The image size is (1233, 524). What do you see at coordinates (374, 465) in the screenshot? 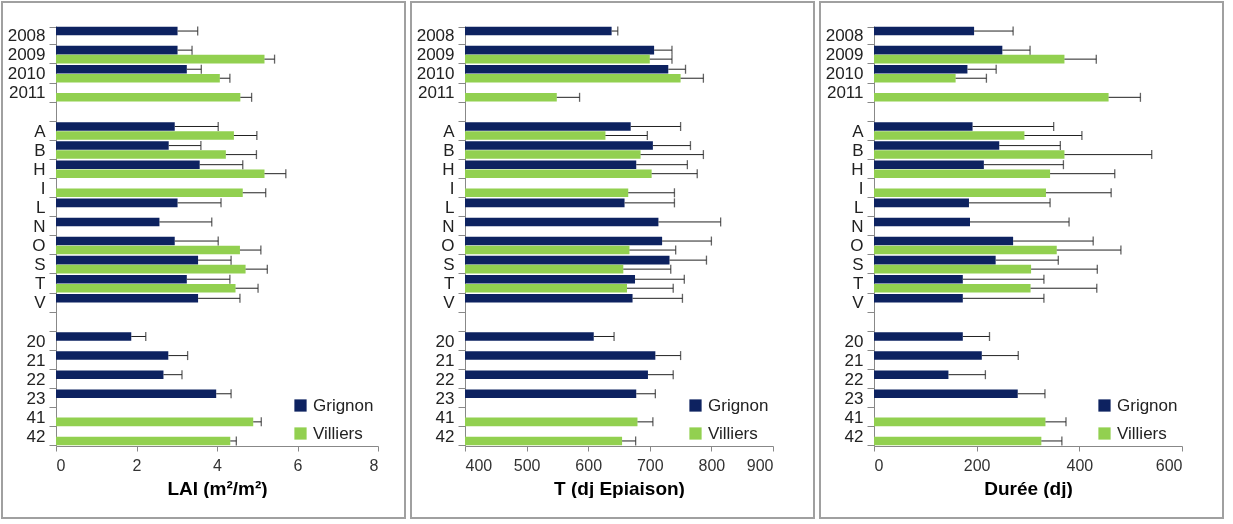
I see `x-tick-label: 8` at bounding box center [374, 465].